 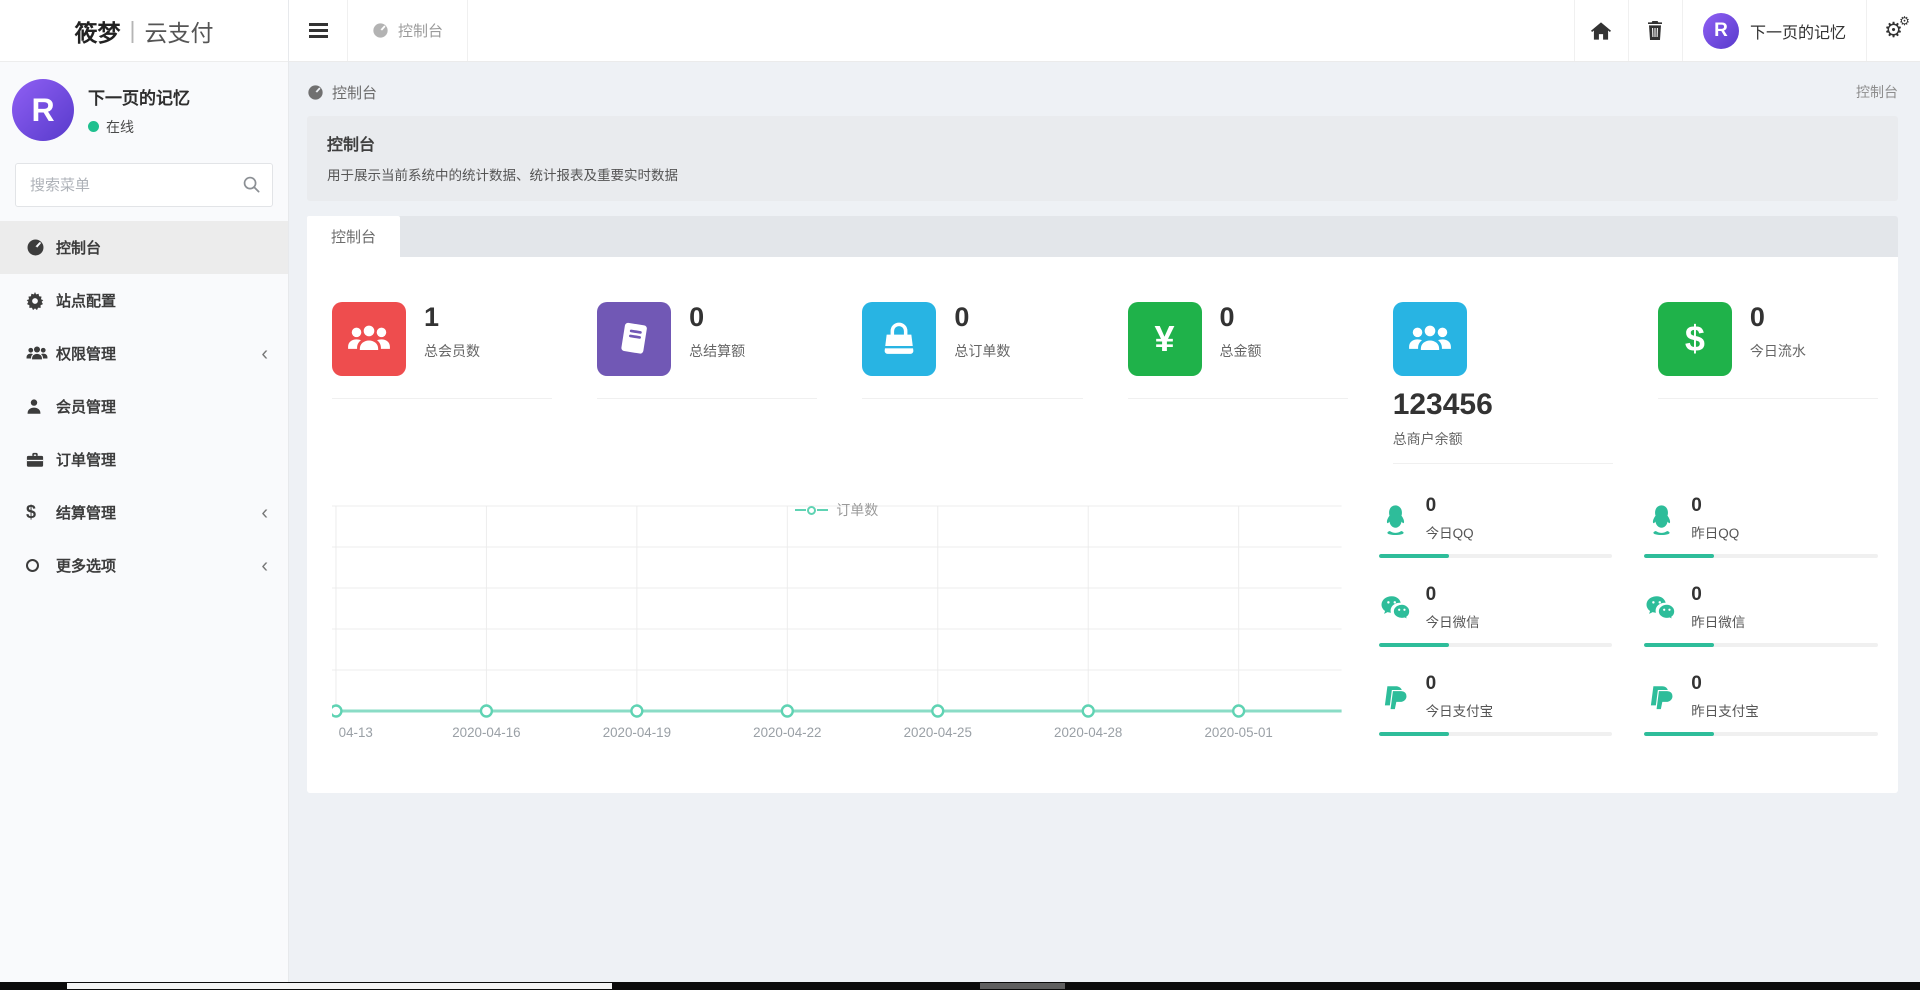 What do you see at coordinates (41, 459) in the screenshot?
I see `briefcase-icon` at bounding box center [41, 459].